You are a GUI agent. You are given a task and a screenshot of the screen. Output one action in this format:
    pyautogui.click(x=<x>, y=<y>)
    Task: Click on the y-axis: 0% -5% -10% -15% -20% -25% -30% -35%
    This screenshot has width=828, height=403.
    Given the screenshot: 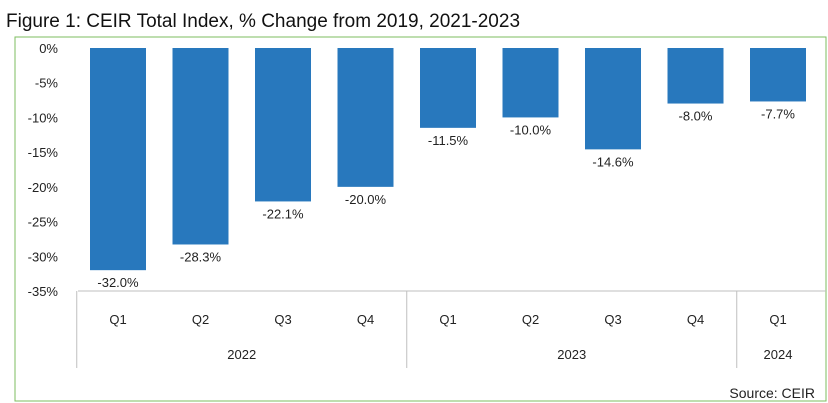 What is the action you would take?
    pyautogui.click(x=43, y=170)
    